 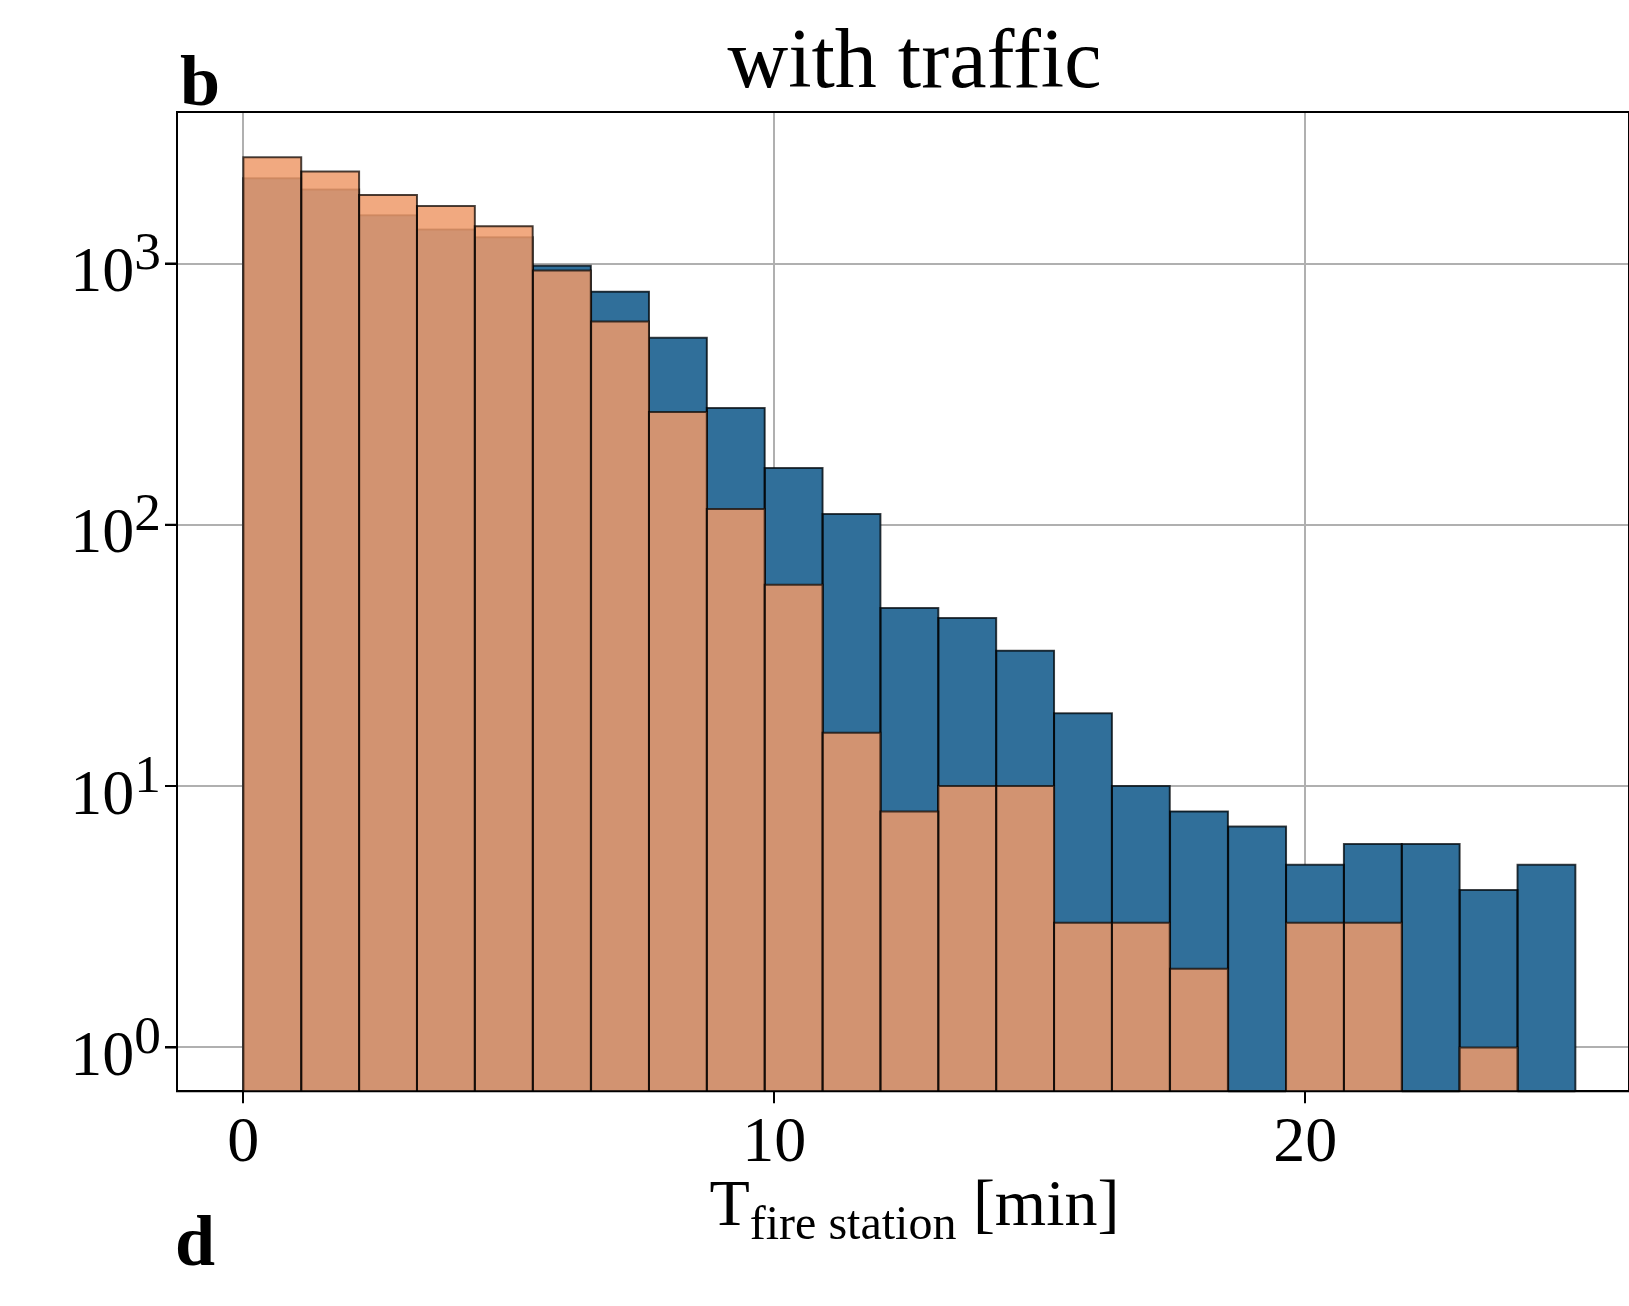 I want to click on chart-title: with traffic, so click(x=914, y=58).